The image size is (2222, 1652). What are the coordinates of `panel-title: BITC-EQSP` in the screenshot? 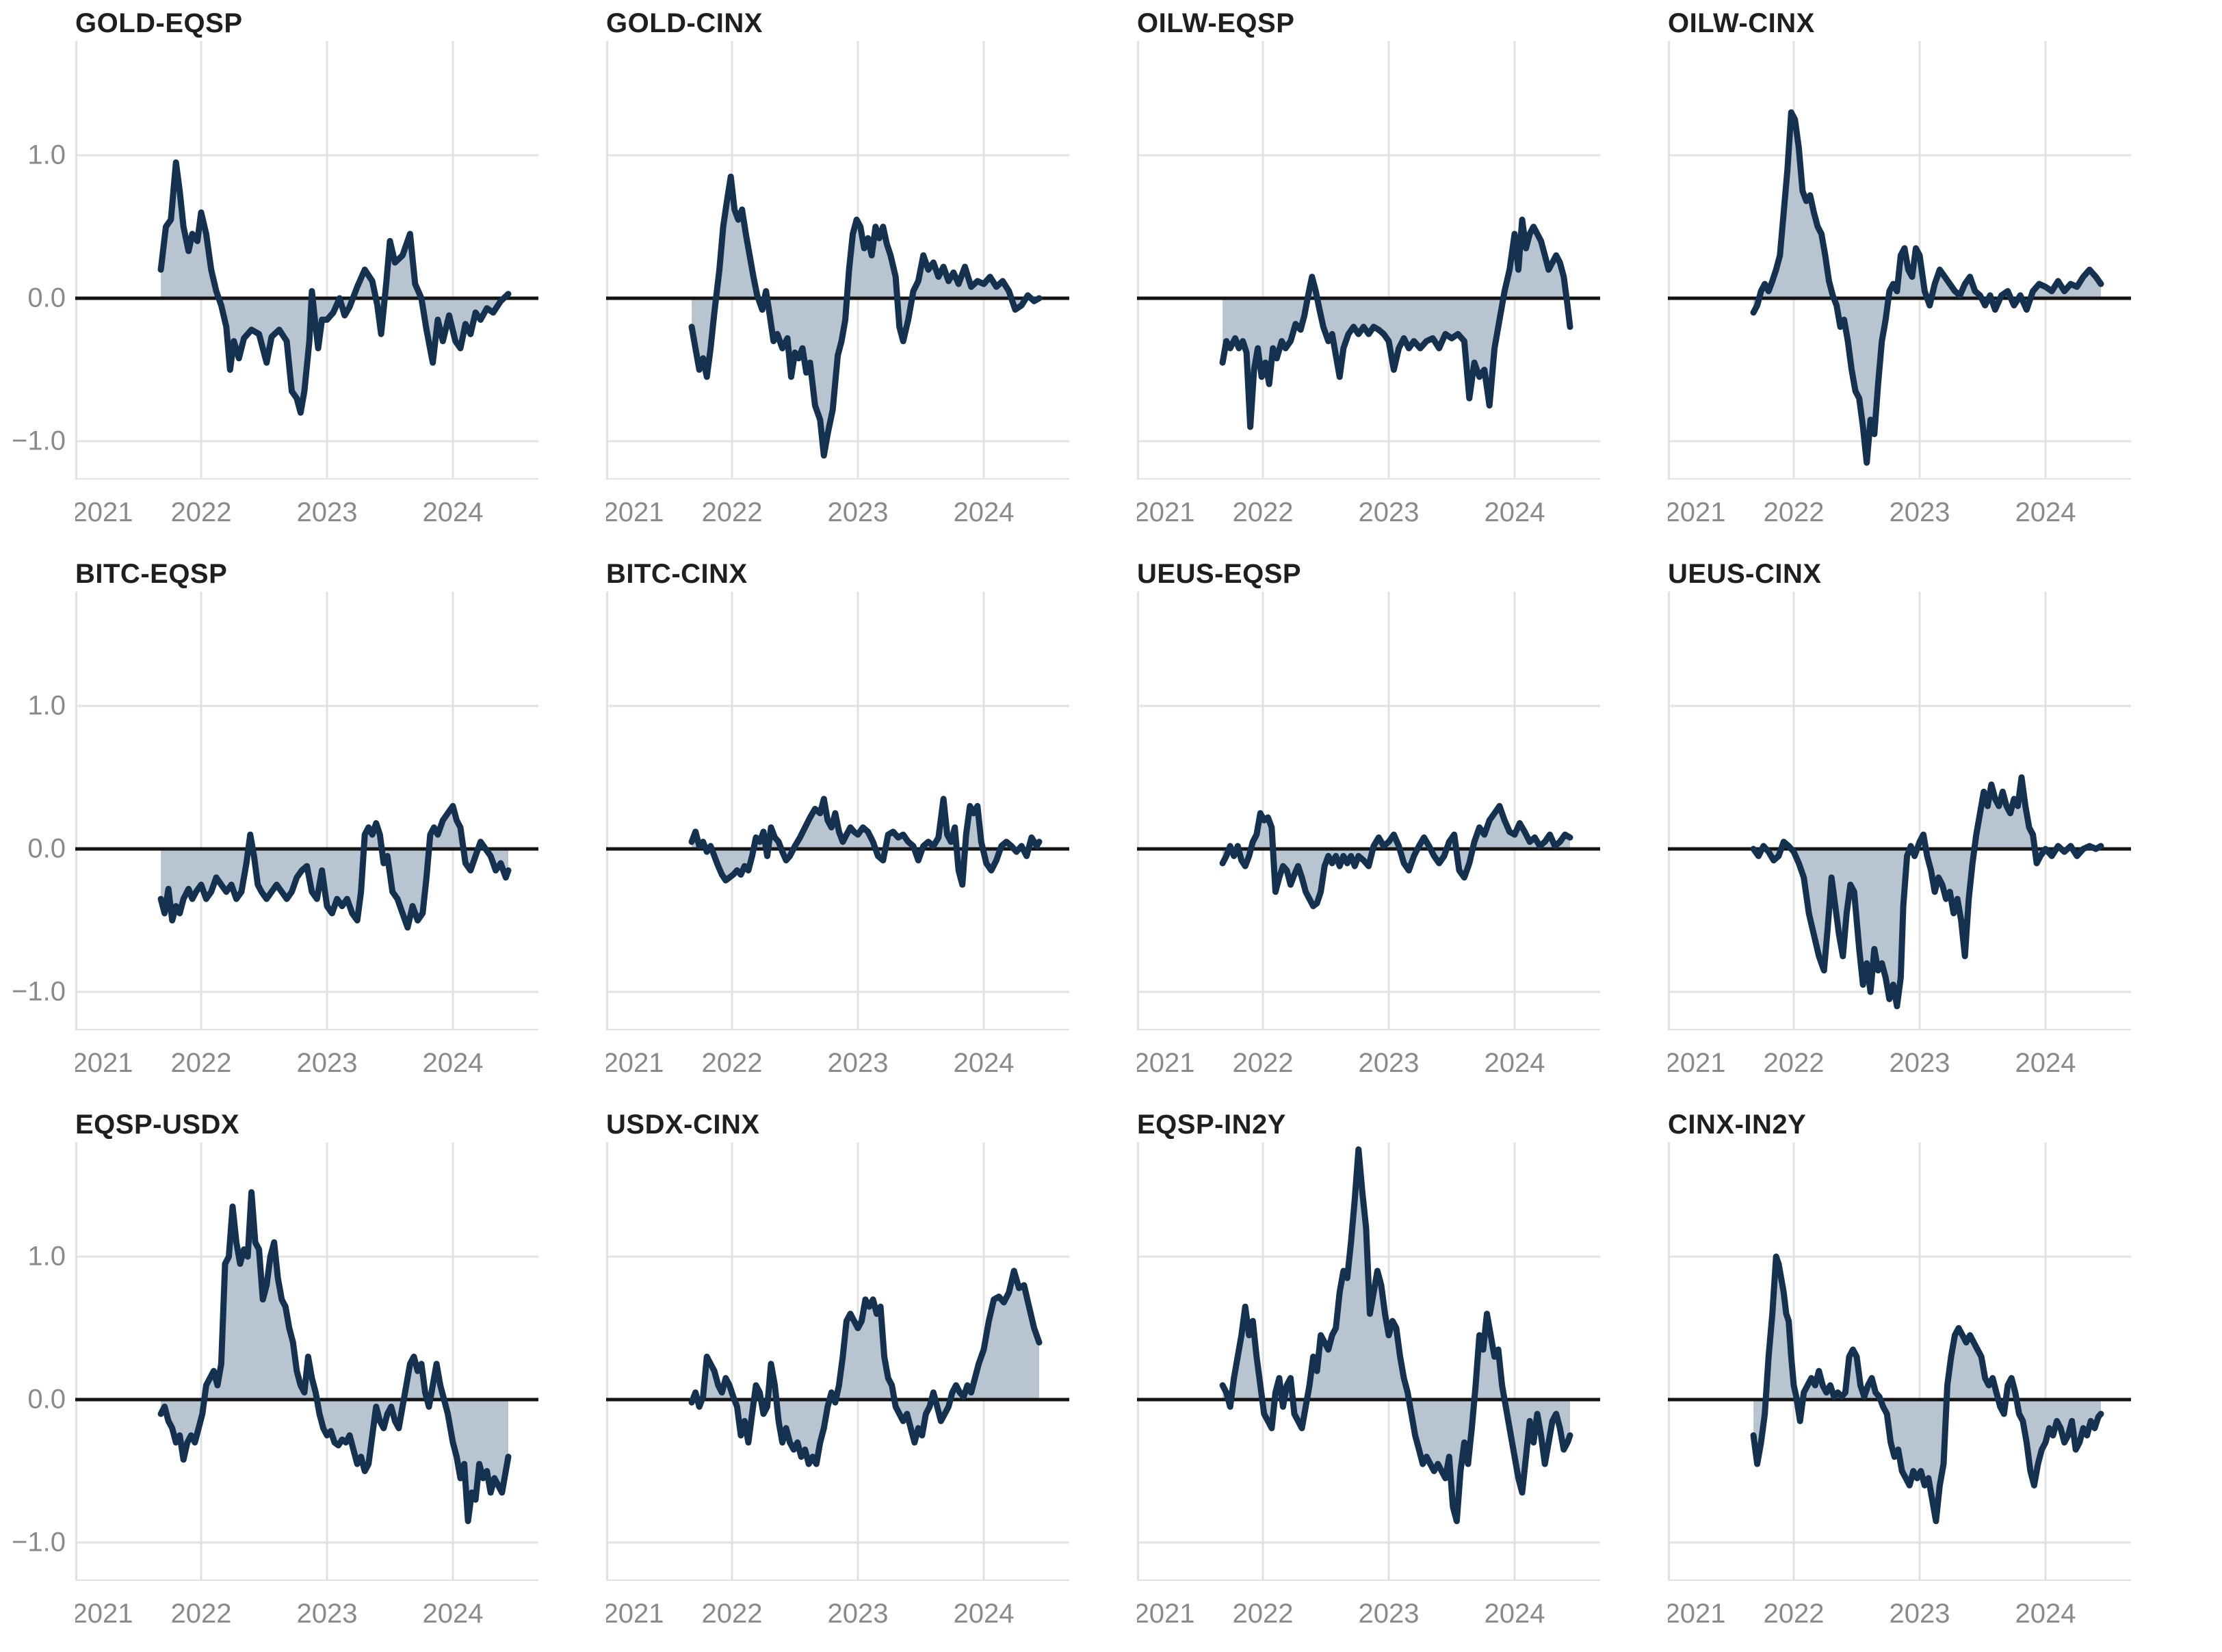 It's located at (152, 574).